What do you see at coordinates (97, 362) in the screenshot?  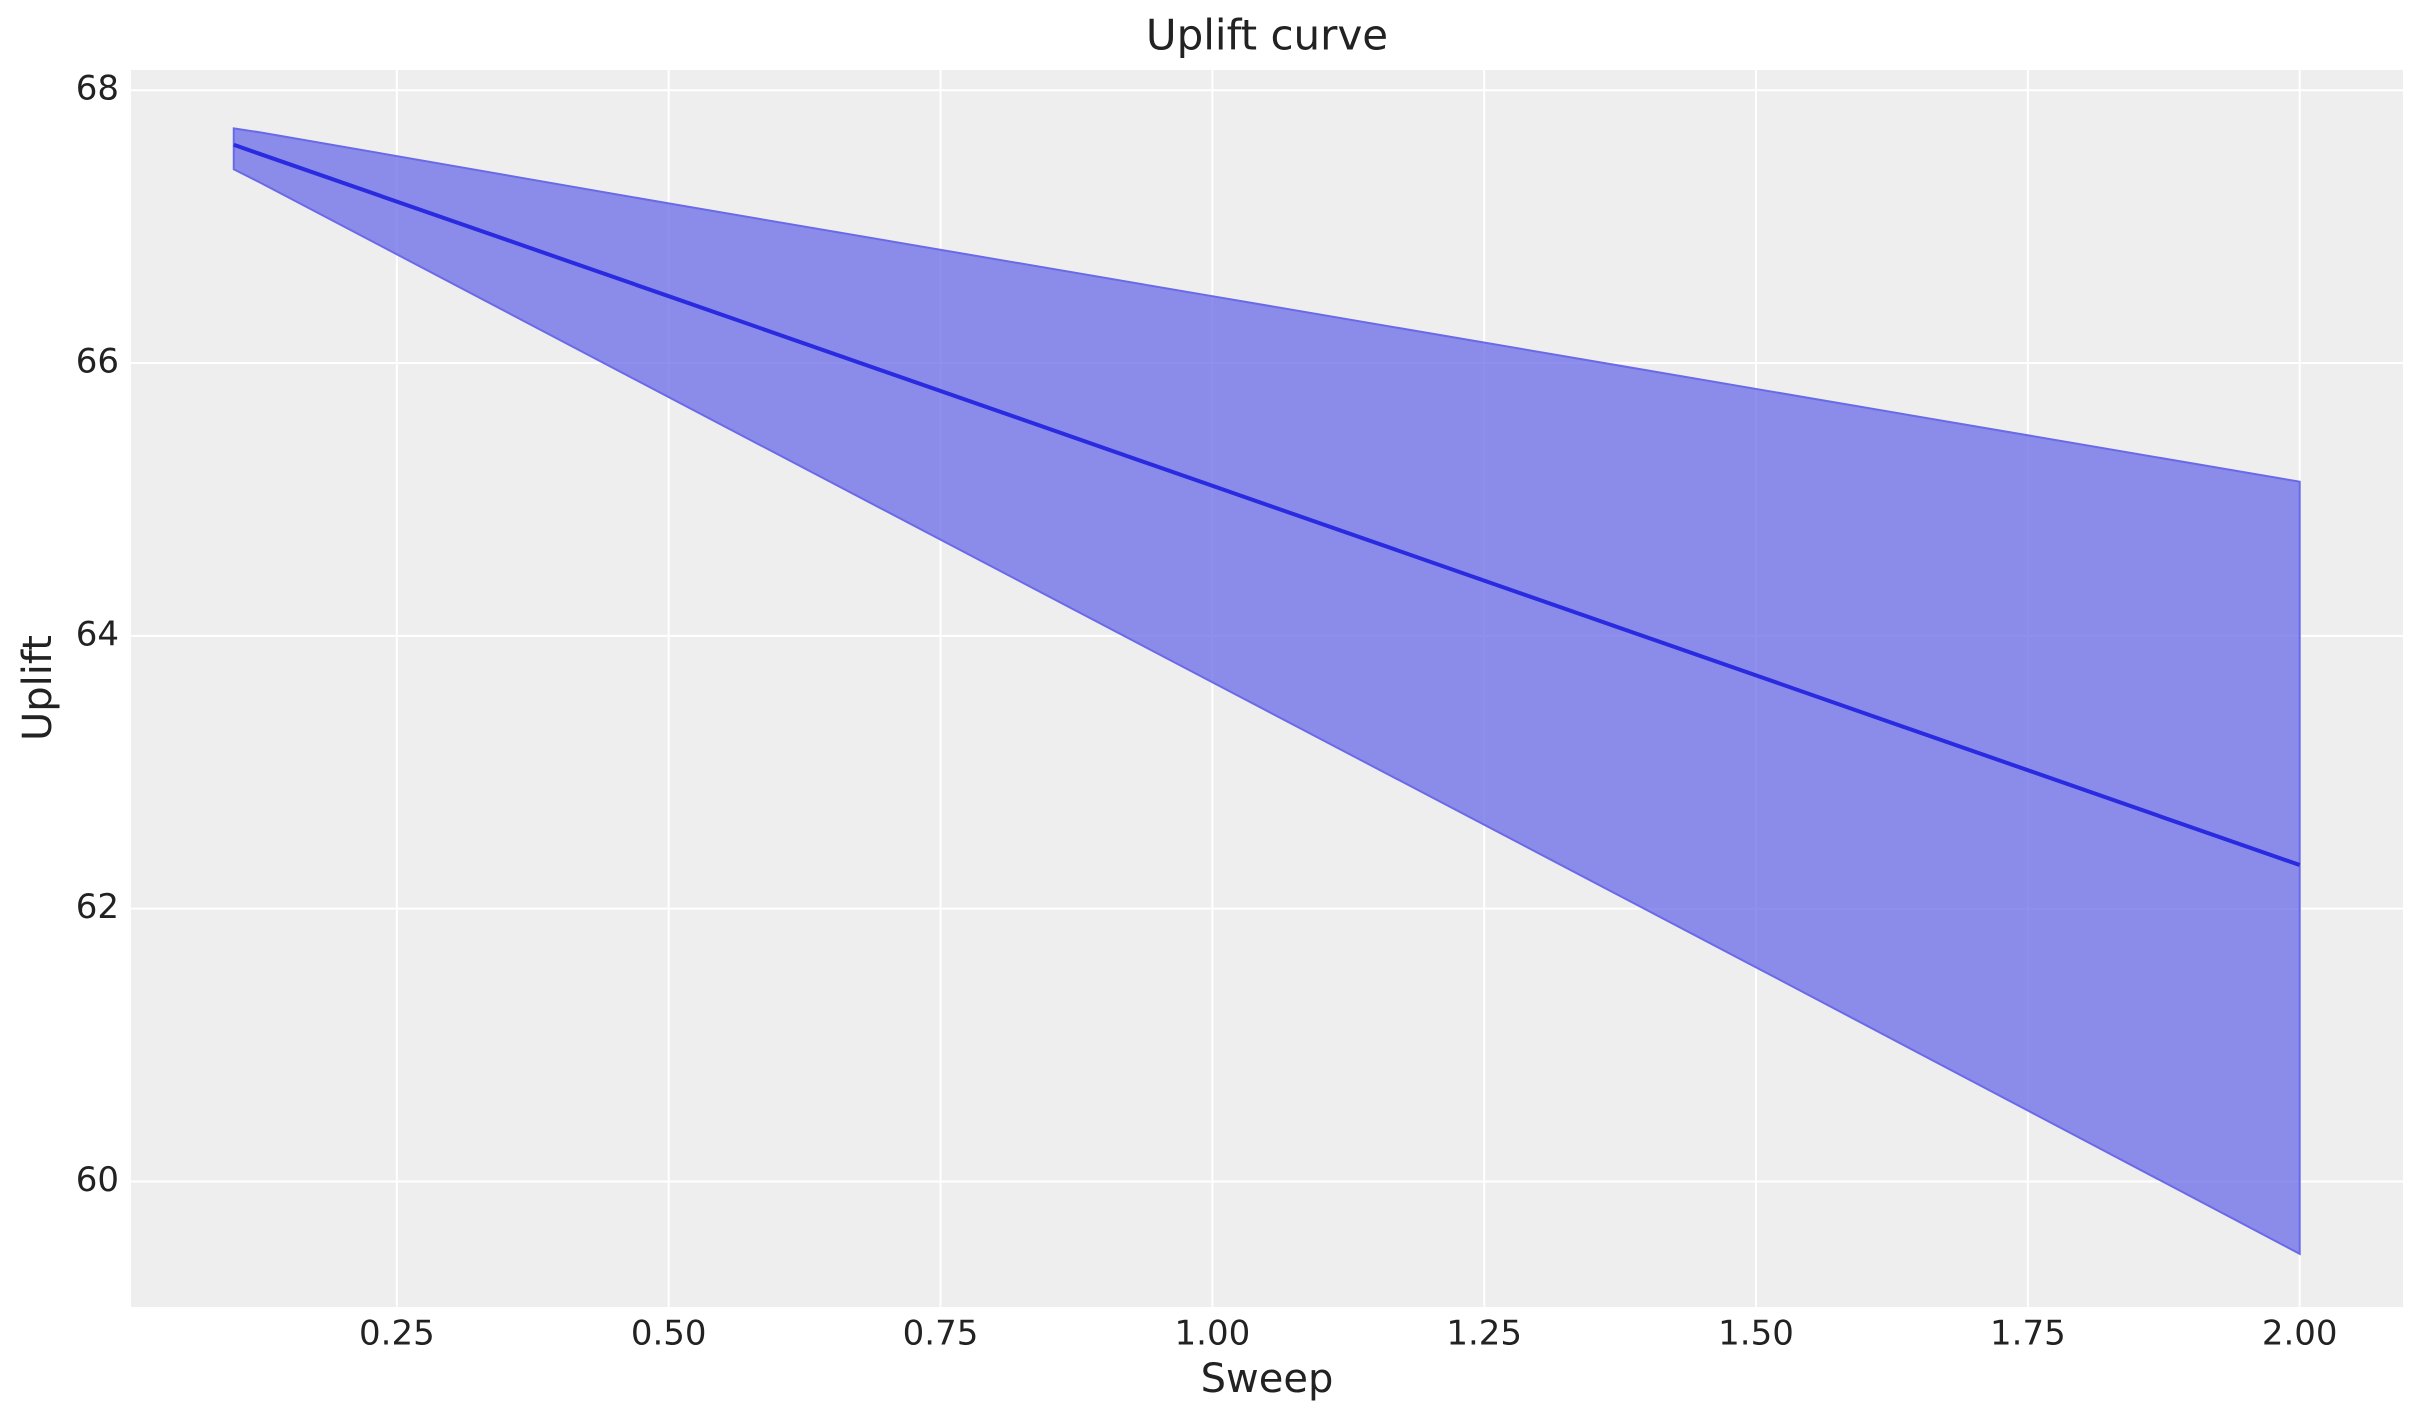 I see `y-tick-label: 66` at bounding box center [97, 362].